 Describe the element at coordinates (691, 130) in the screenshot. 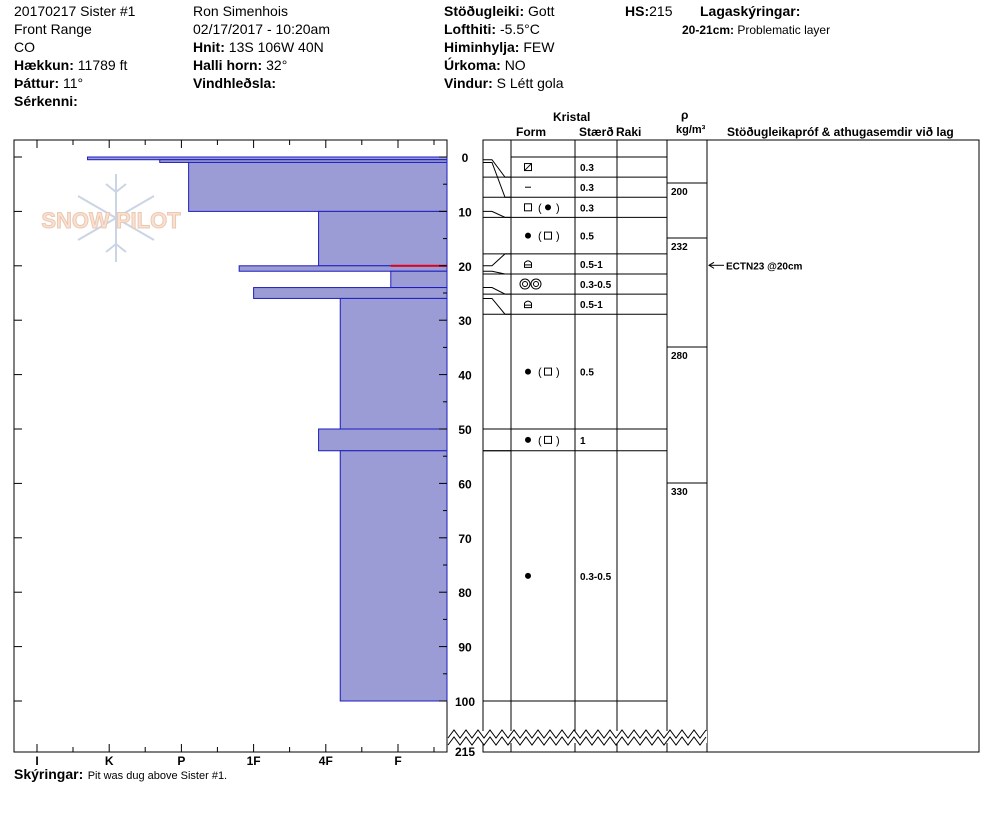

I see `density-unit: kg/m³` at that location.